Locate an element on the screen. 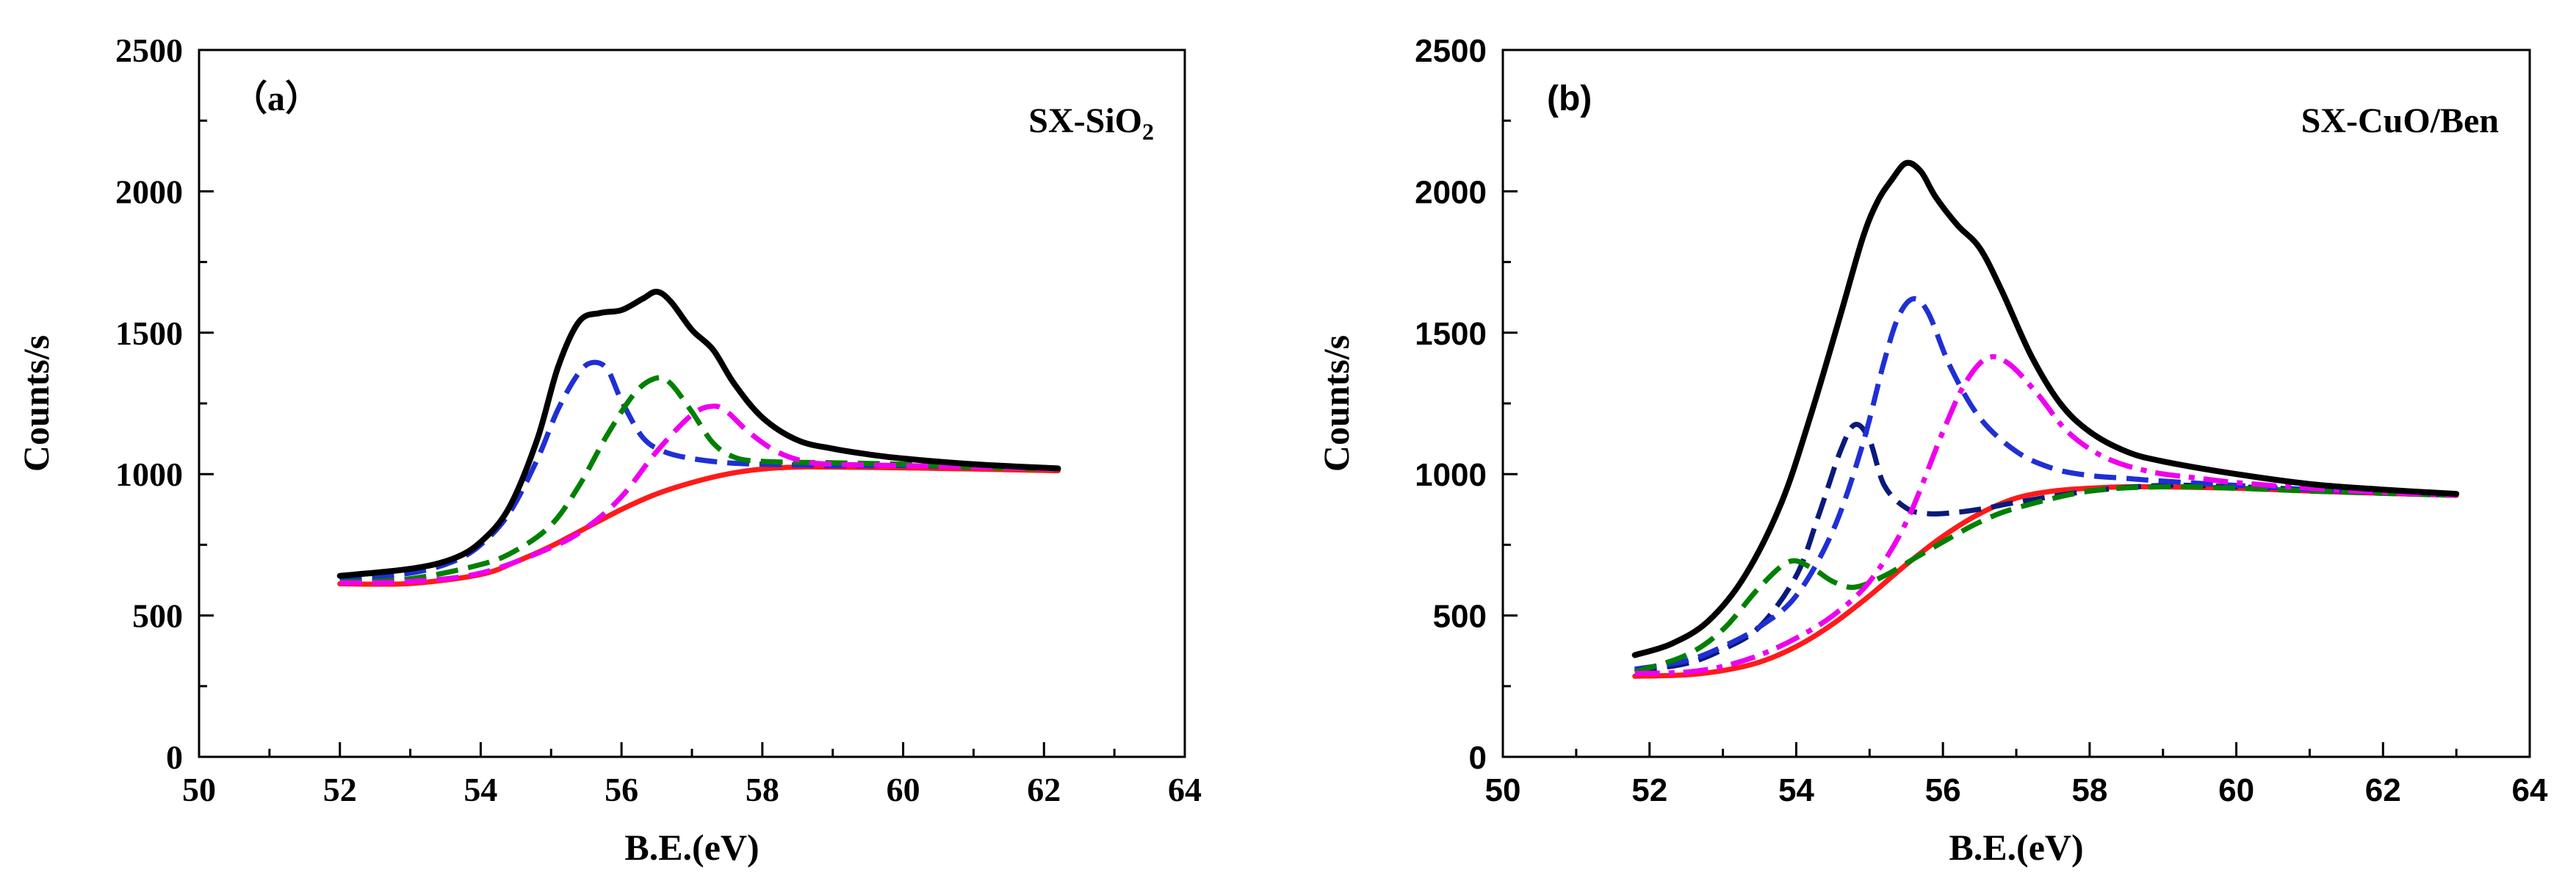  panel-label: (b) is located at coordinates (1569, 98).